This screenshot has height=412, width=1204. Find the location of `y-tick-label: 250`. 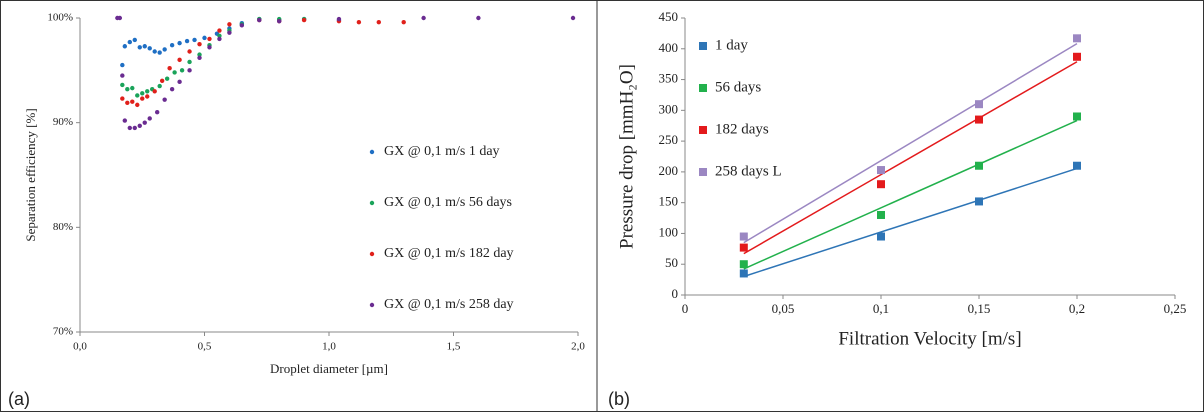

y-tick-label: 250 is located at coordinates (669, 139).